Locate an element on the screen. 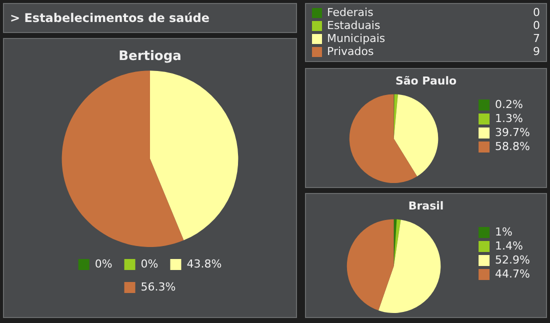 Image resolution: width=550 pixels, height=323 pixels. chart-title: Brasil is located at coordinates (426, 205).